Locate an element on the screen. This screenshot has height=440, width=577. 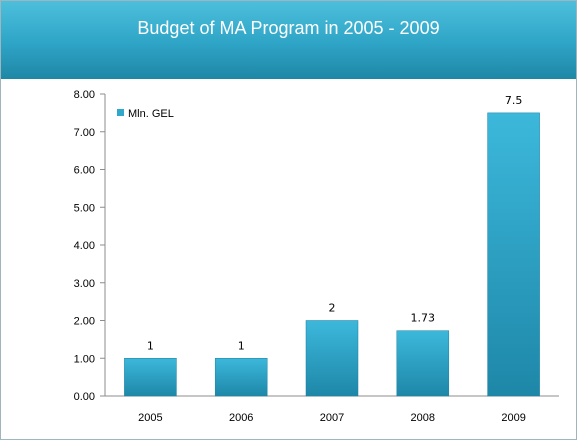
chart-title: Budget of MA Program in 2005 - 2009 is located at coordinates (288, 28).